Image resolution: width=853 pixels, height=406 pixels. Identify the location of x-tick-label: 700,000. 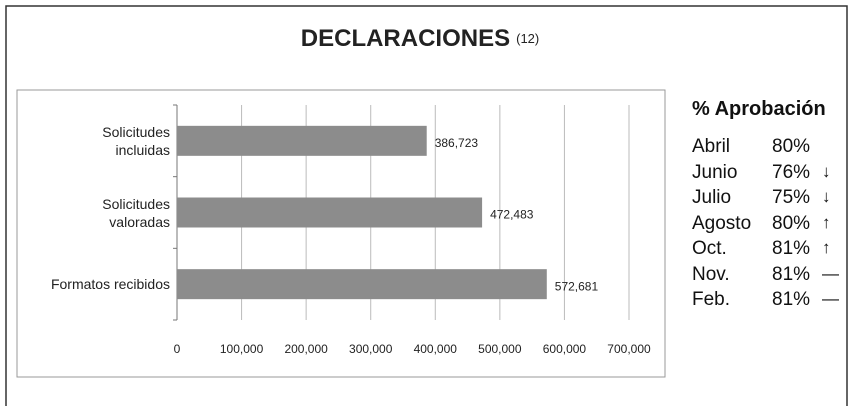
(629, 349).